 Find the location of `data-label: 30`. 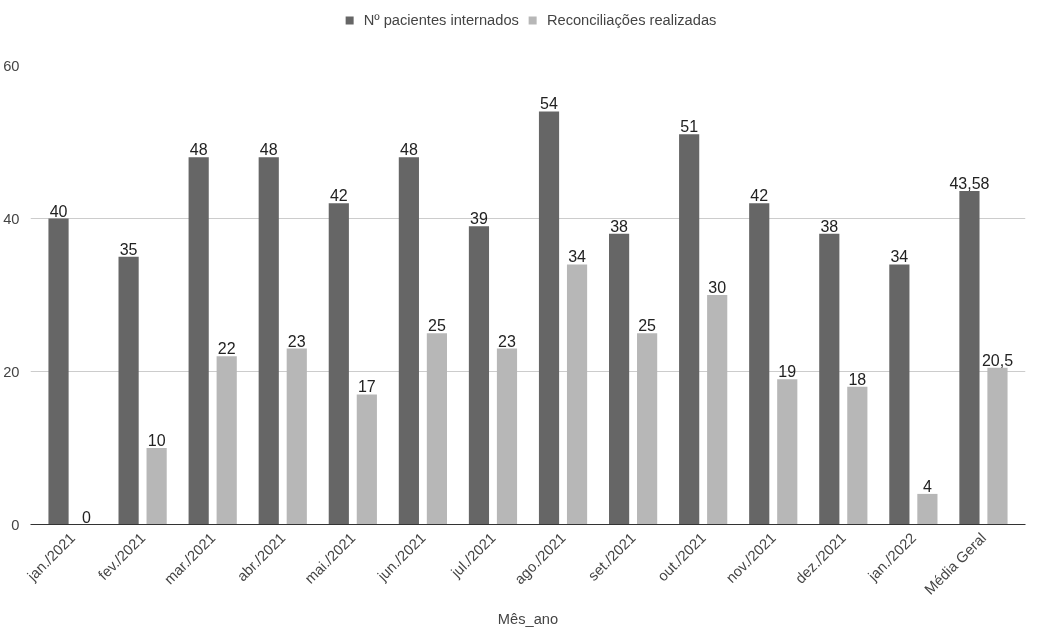

data-label: 30 is located at coordinates (717, 287).